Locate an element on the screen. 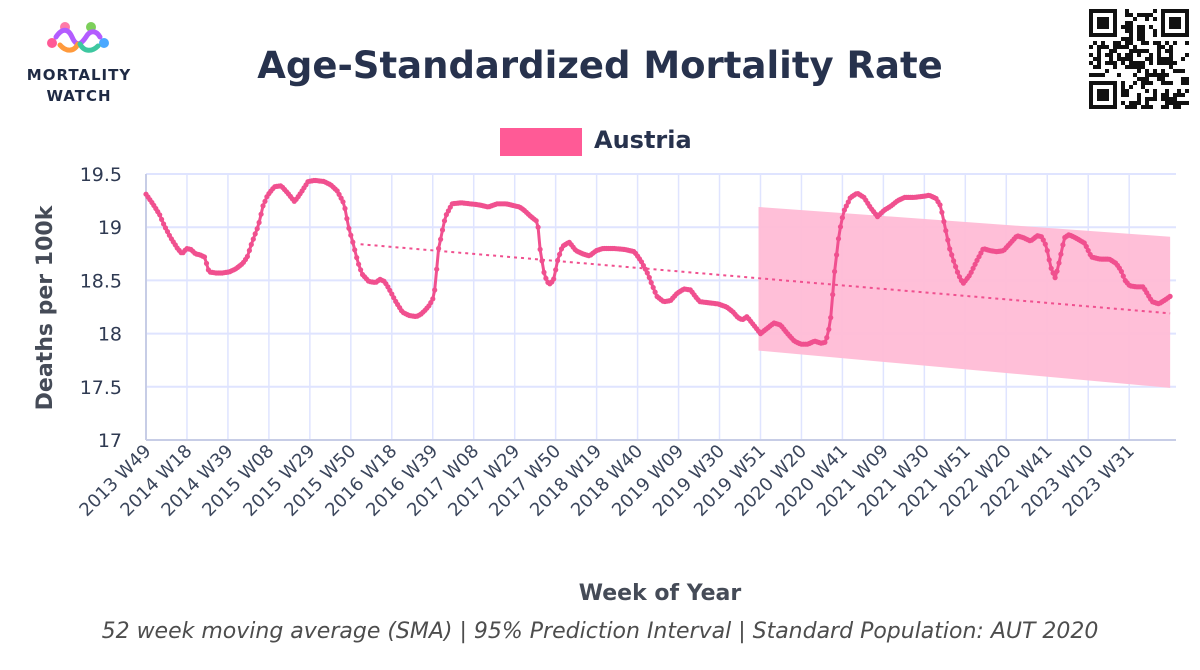 The height and width of the screenshot is (670, 1200). trend-line-path is located at coordinates (765, 279).